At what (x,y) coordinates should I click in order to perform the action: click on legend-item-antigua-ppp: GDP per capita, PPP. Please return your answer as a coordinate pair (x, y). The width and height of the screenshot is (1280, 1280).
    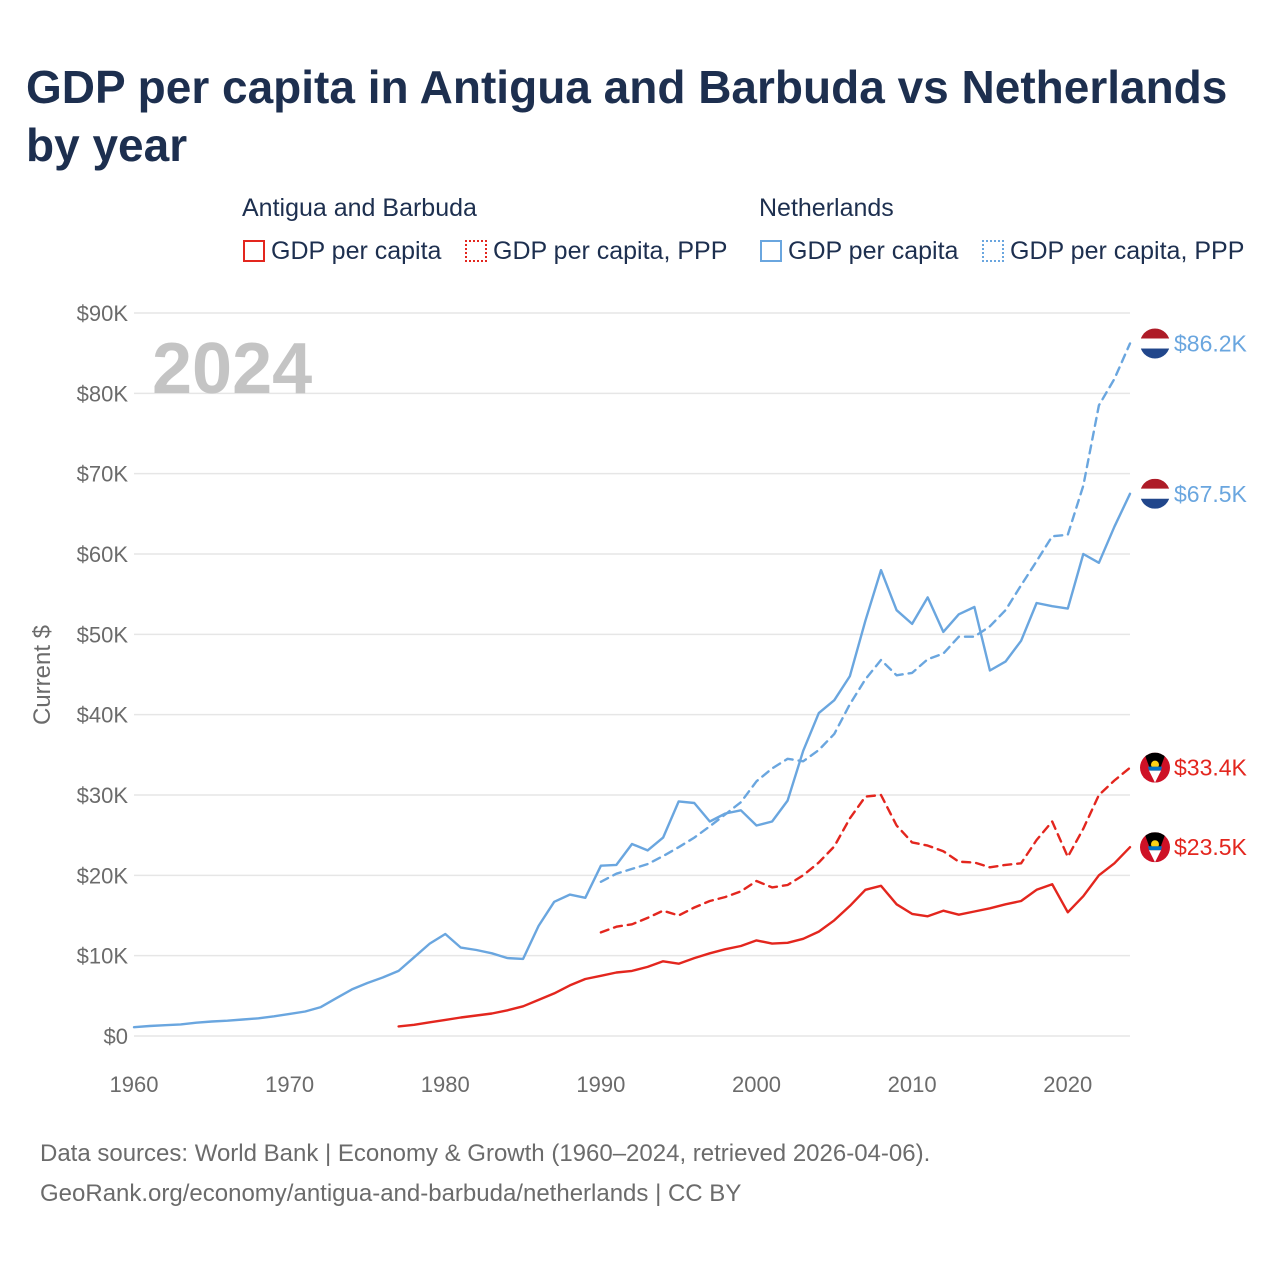
    Looking at the image, I should click on (596, 251).